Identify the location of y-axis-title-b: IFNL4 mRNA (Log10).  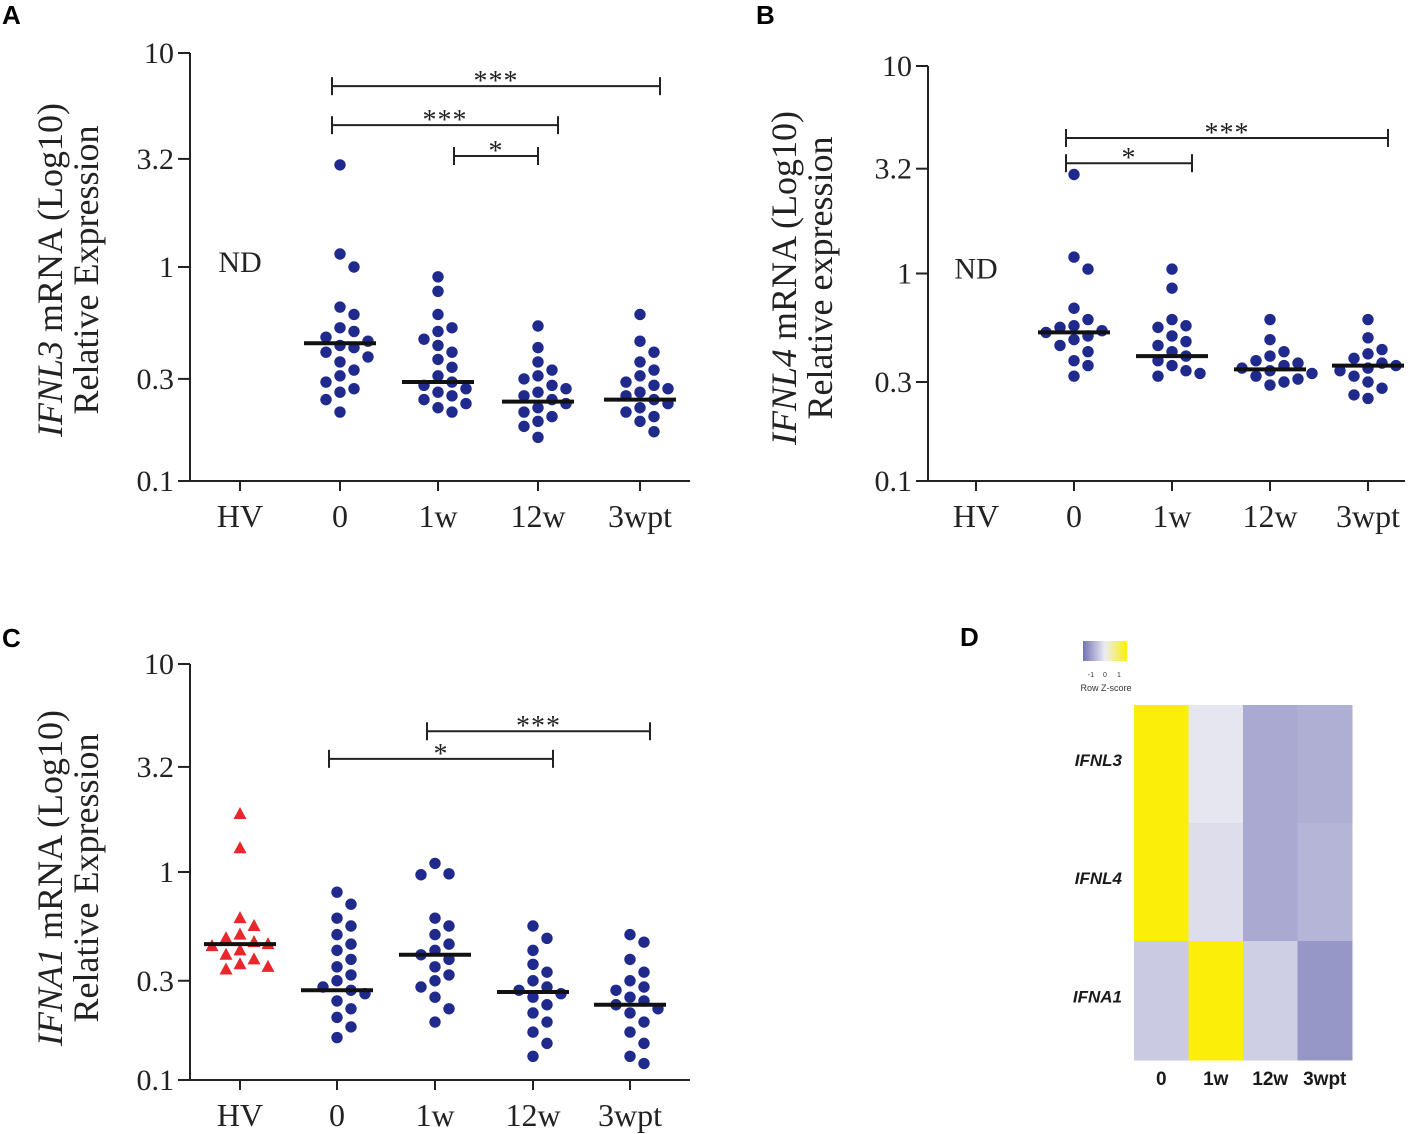
(784, 278).